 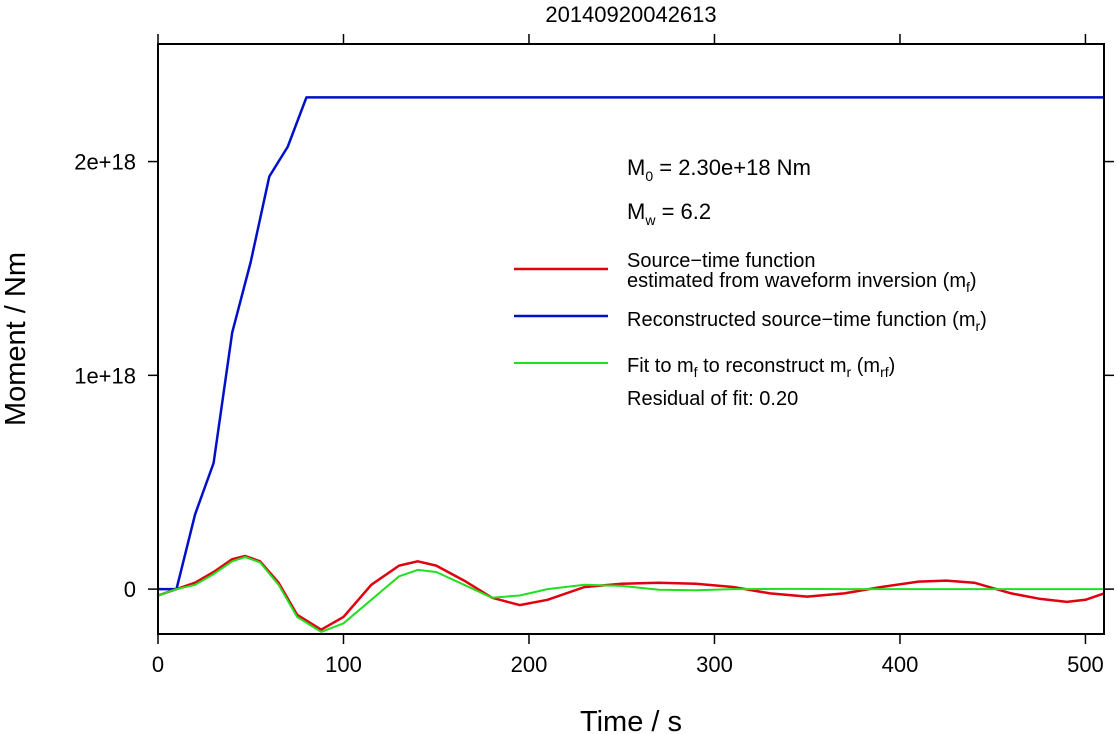 I want to click on x-axis-title: Time / s, so click(x=631, y=720).